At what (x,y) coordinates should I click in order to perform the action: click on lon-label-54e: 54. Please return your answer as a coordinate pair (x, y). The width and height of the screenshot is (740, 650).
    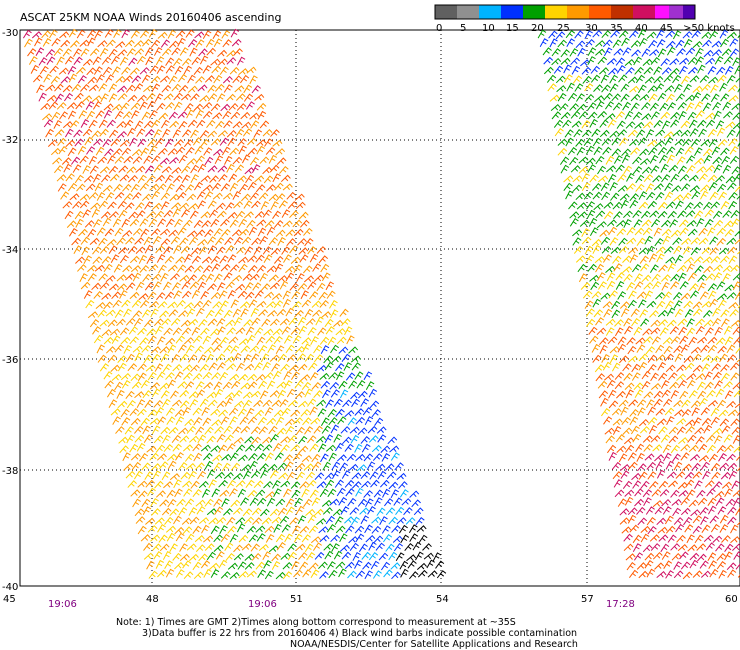
    Looking at the image, I should click on (442, 599).